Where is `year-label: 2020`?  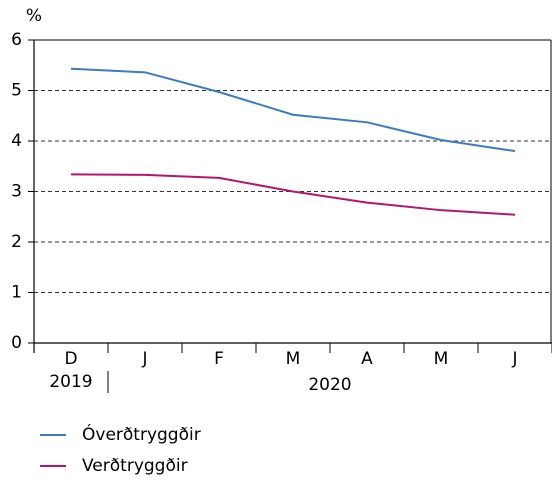 year-label: 2020 is located at coordinates (329, 385).